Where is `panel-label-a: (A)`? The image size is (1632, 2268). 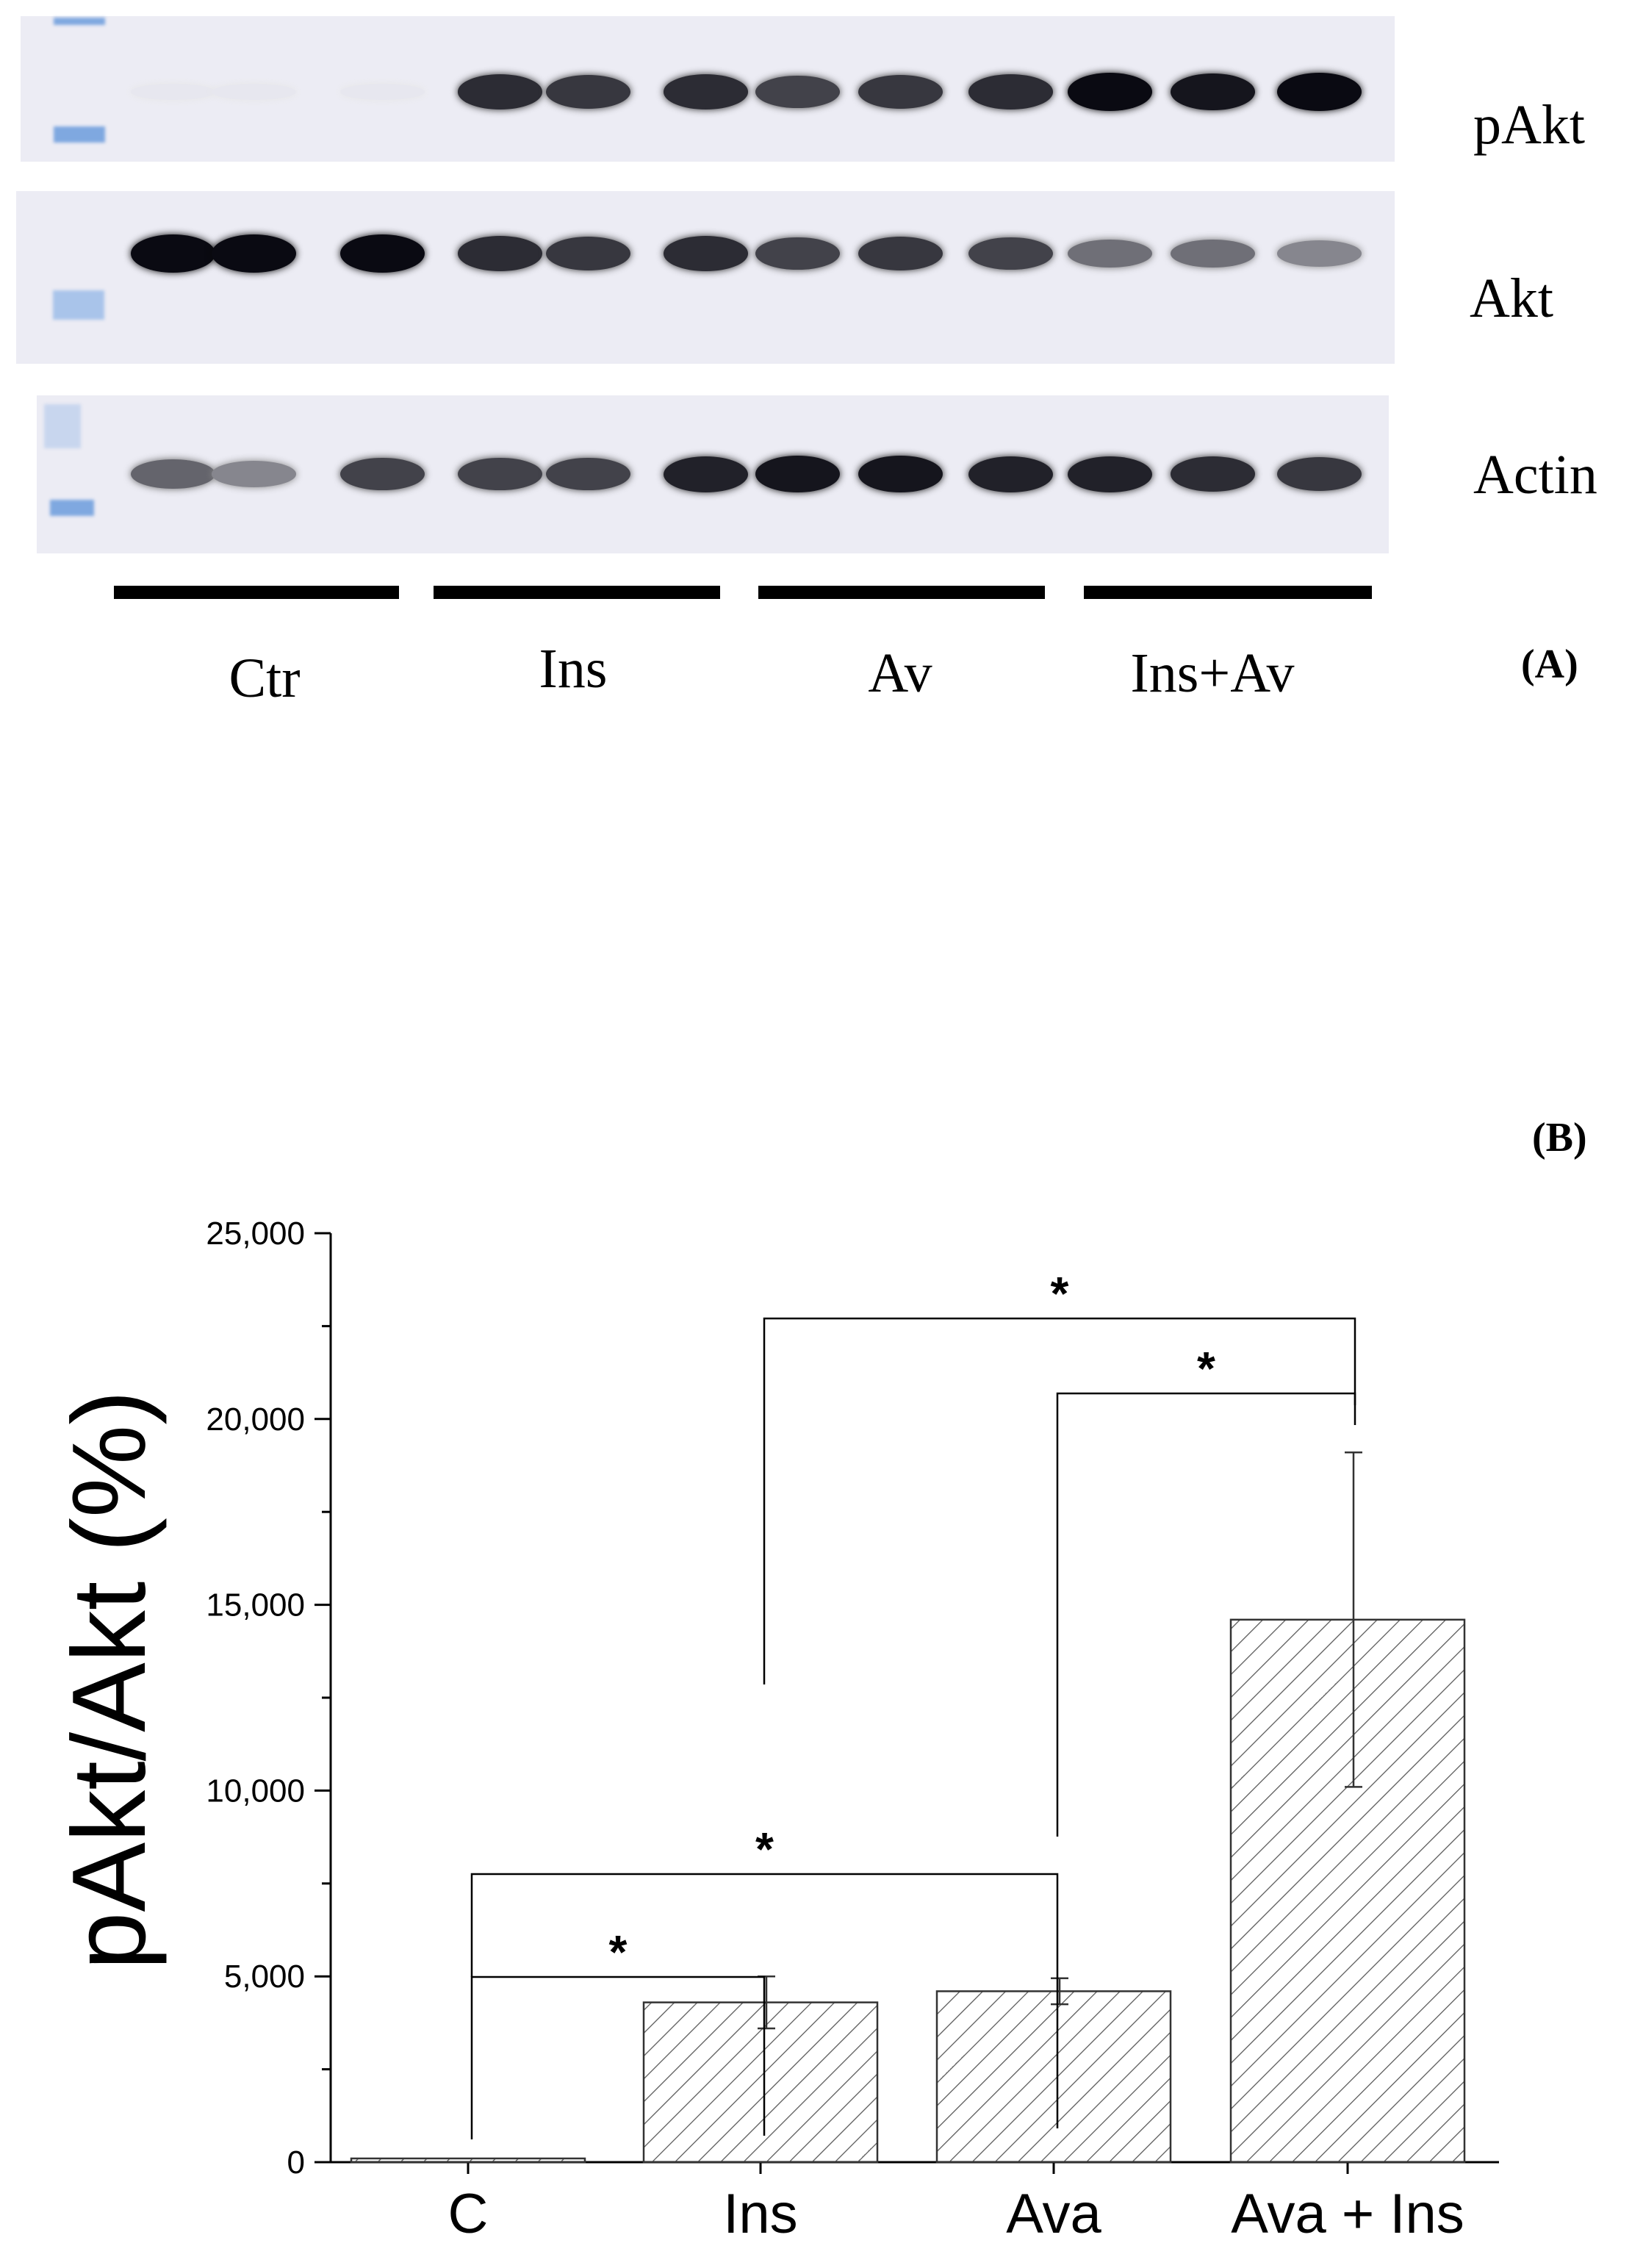
panel-label-a: (A) is located at coordinates (1549, 664).